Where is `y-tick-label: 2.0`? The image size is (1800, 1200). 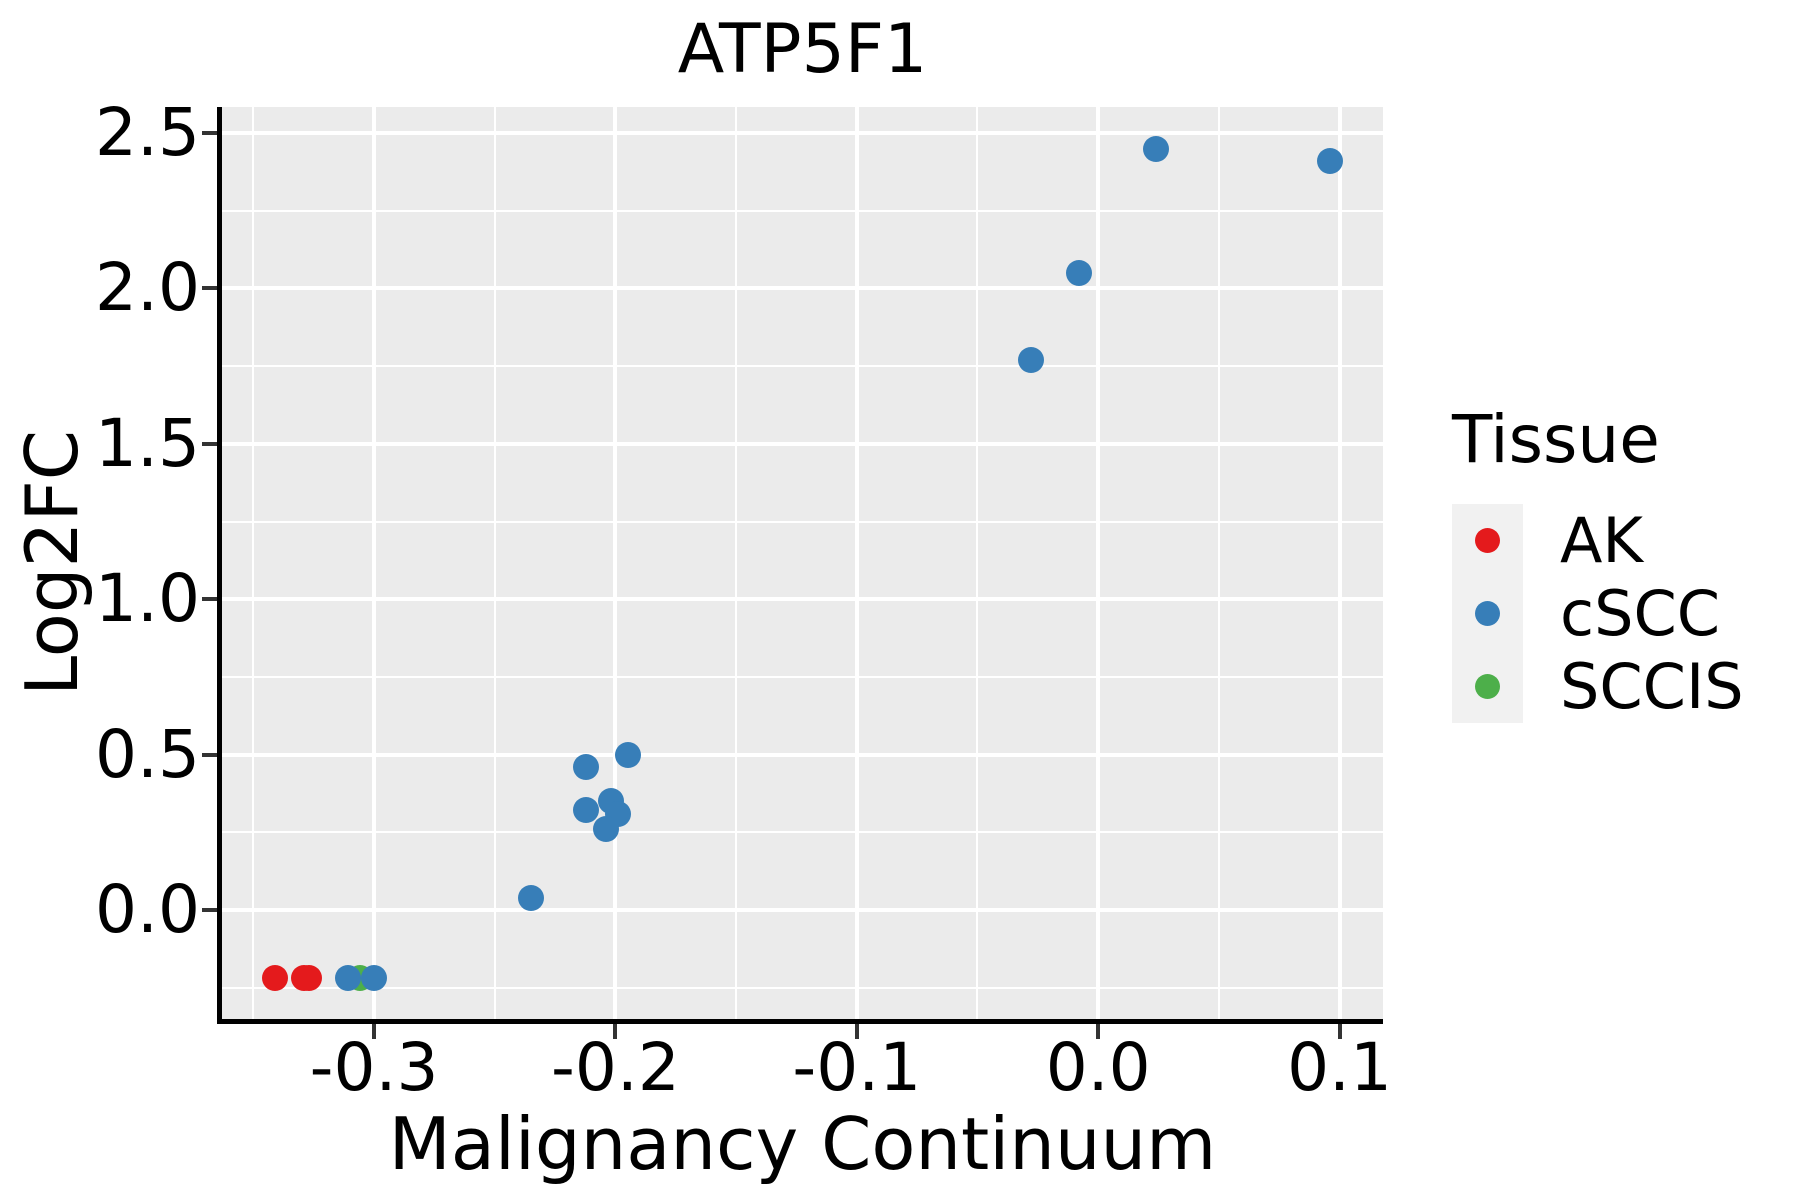
y-tick-label: 2.0 is located at coordinates (147, 288).